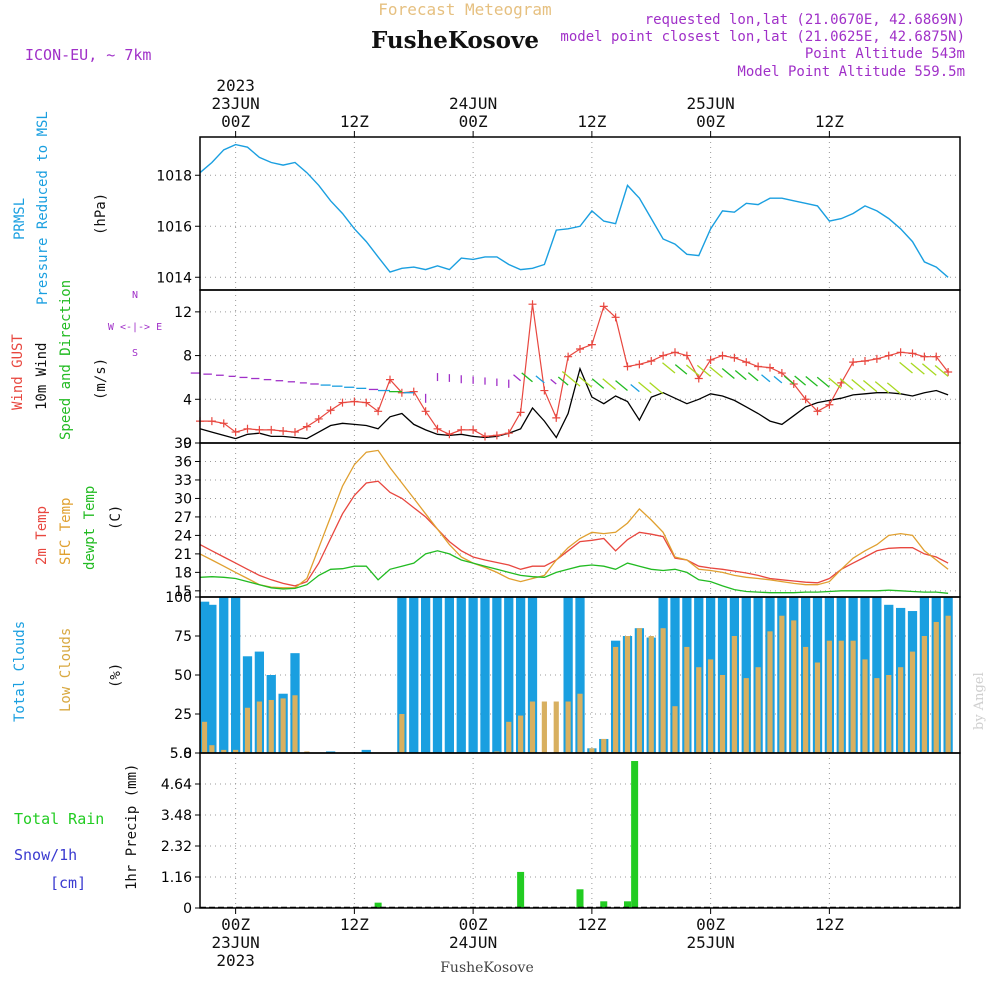 This screenshot has width=1000, height=1000. Describe the element at coordinates (591, 924) in the screenshot. I see `x-hour-label-bottom: 12Z` at that location.